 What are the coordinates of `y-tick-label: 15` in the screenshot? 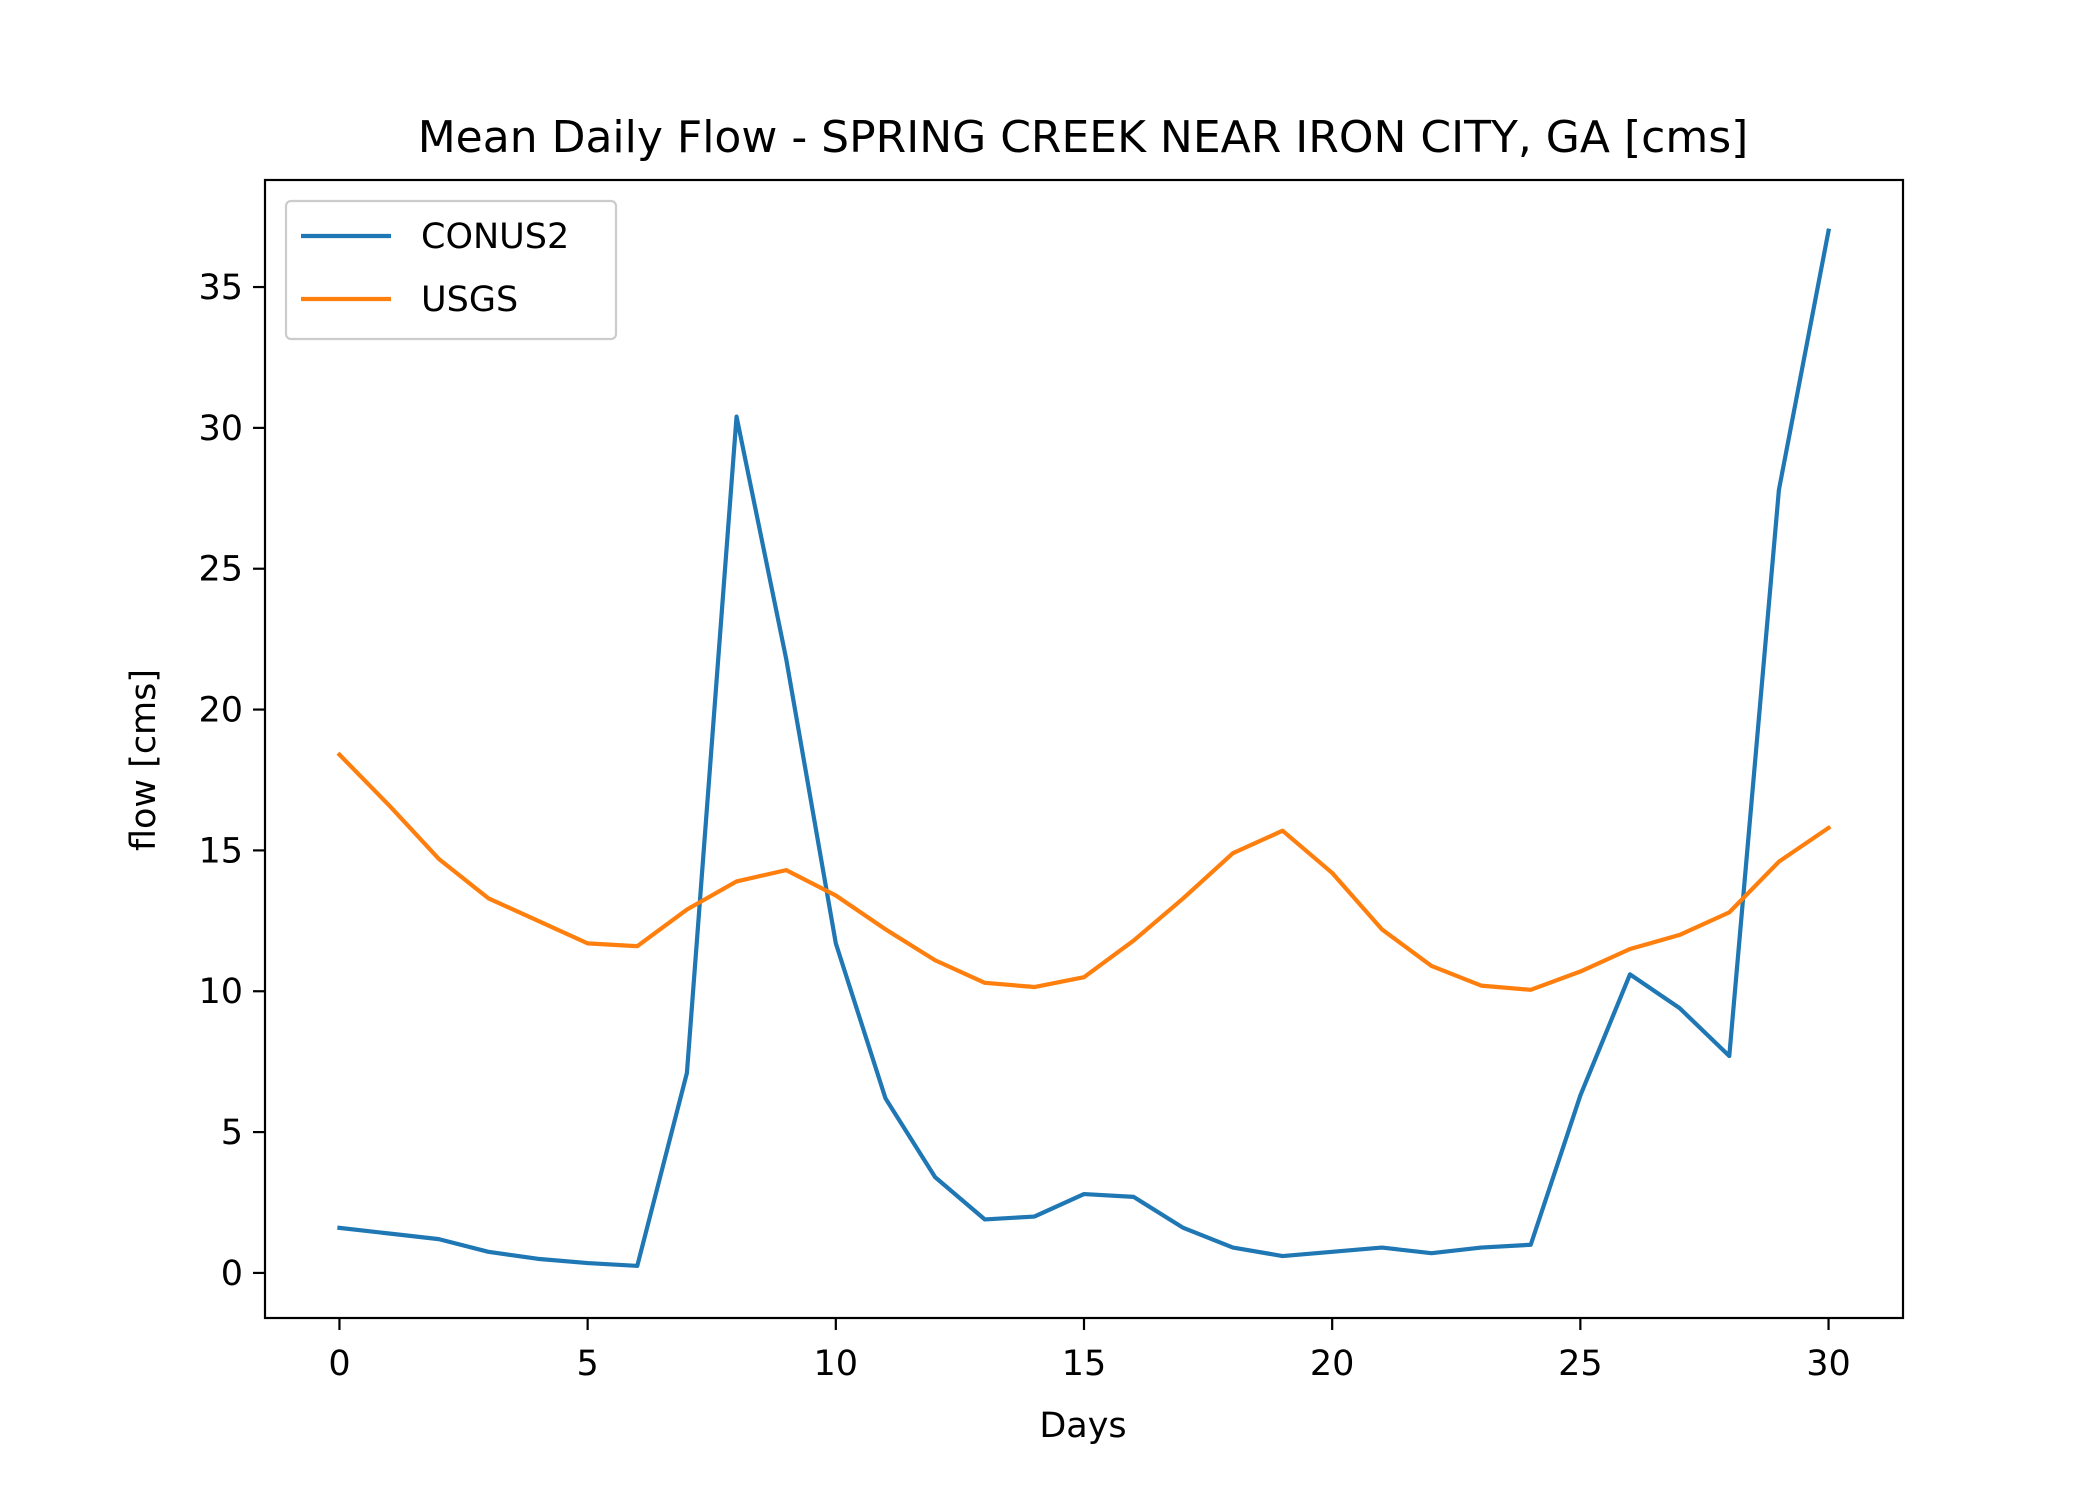 It's located at (220, 851).